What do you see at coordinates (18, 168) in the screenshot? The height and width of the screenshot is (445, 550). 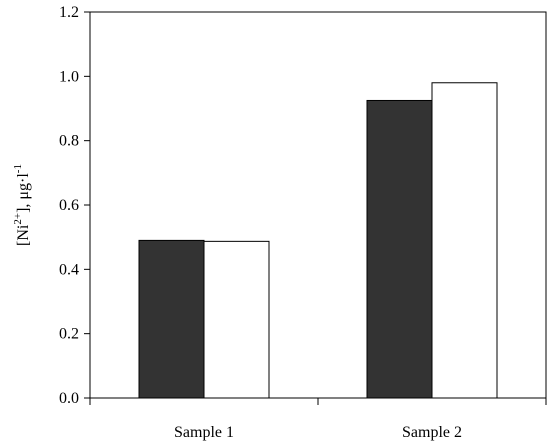 I see `y-axis-label-exponent: -1` at bounding box center [18, 168].